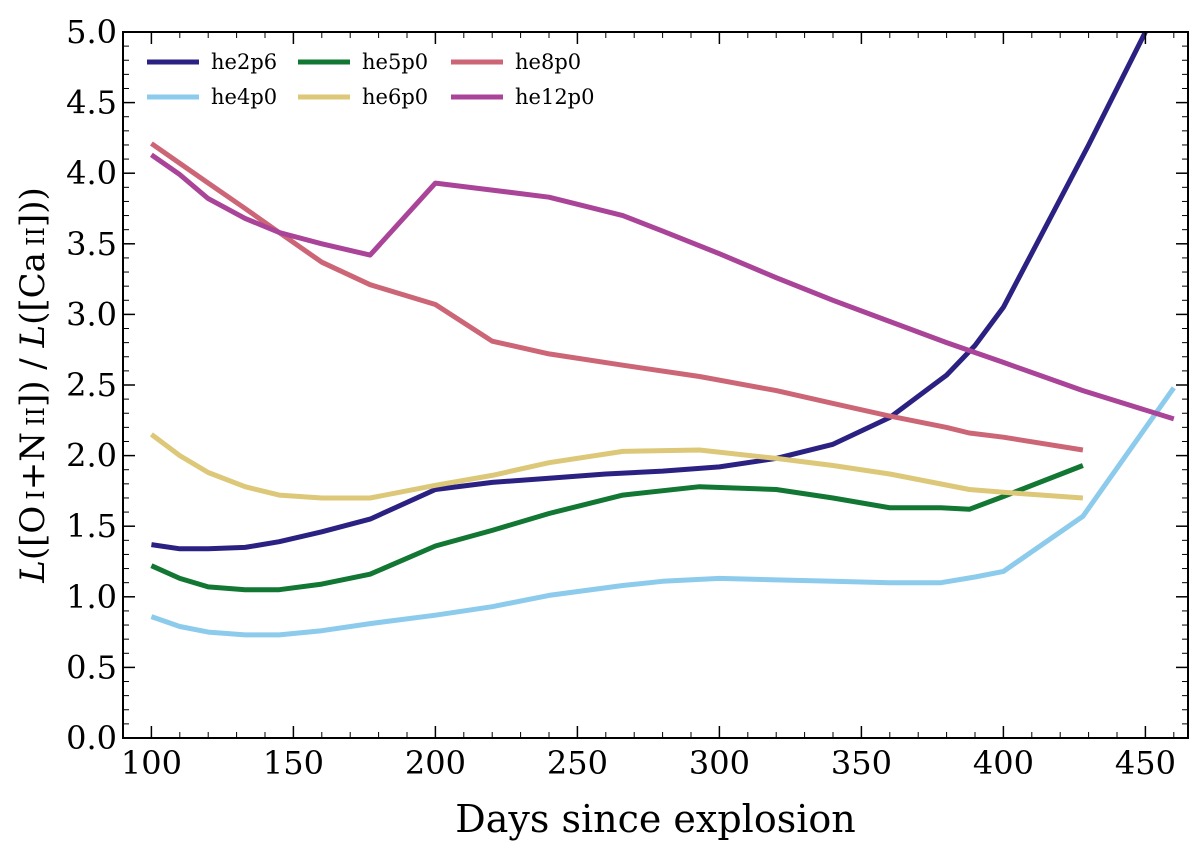  Describe the element at coordinates (33, 207) in the screenshot. I see `y-label-close: ]))` at that location.